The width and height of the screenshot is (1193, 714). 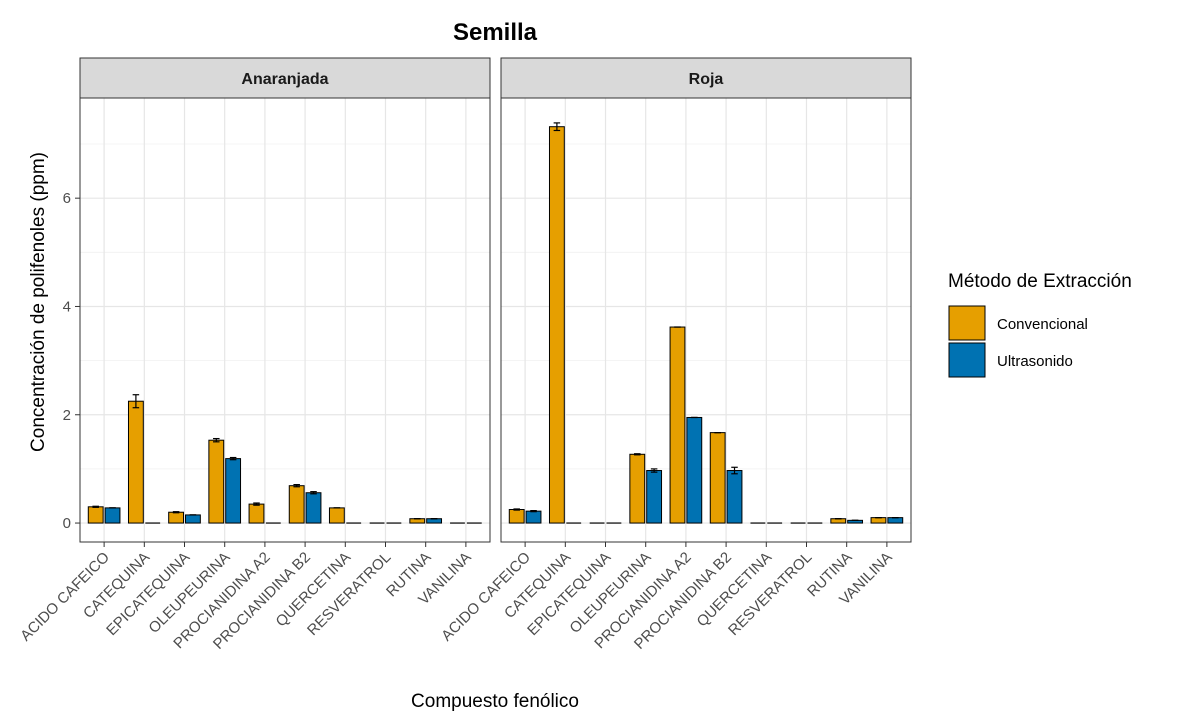 What do you see at coordinates (67, 198) in the screenshot?
I see `y-tick-label: 6` at bounding box center [67, 198].